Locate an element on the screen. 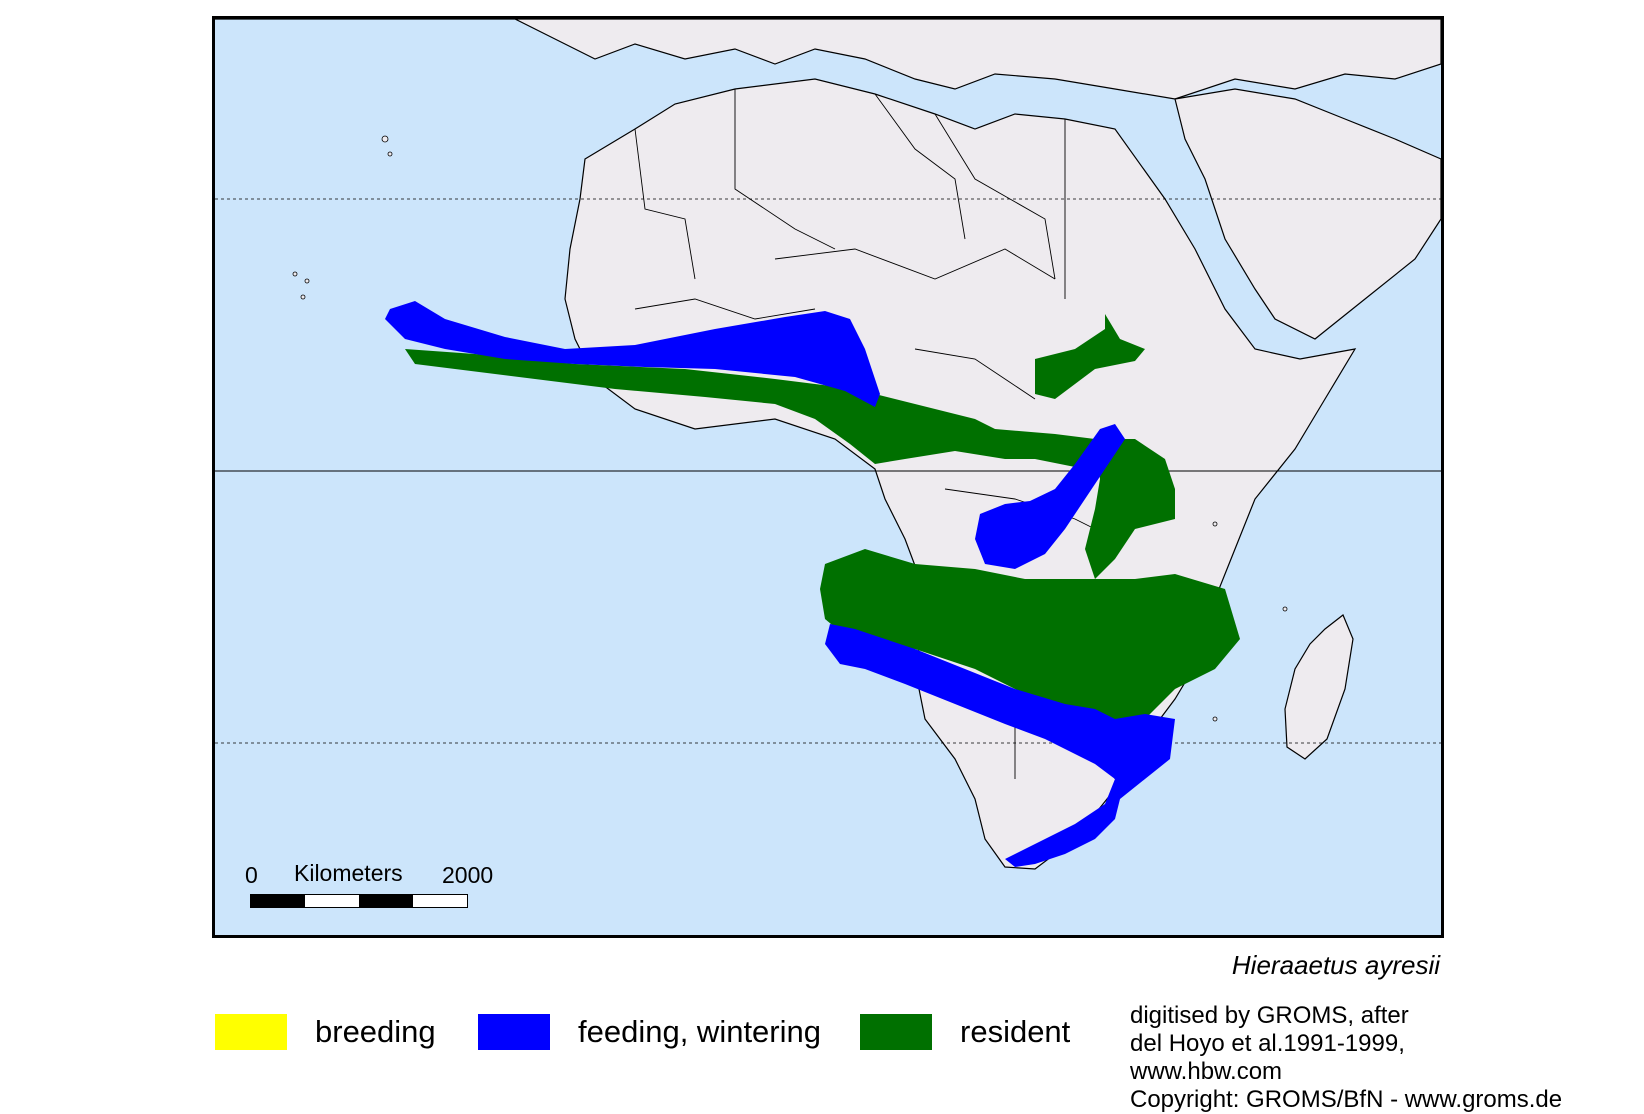 The height and width of the screenshot is (1114, 1644). land-arabia is located at coordinates (1307, 214).